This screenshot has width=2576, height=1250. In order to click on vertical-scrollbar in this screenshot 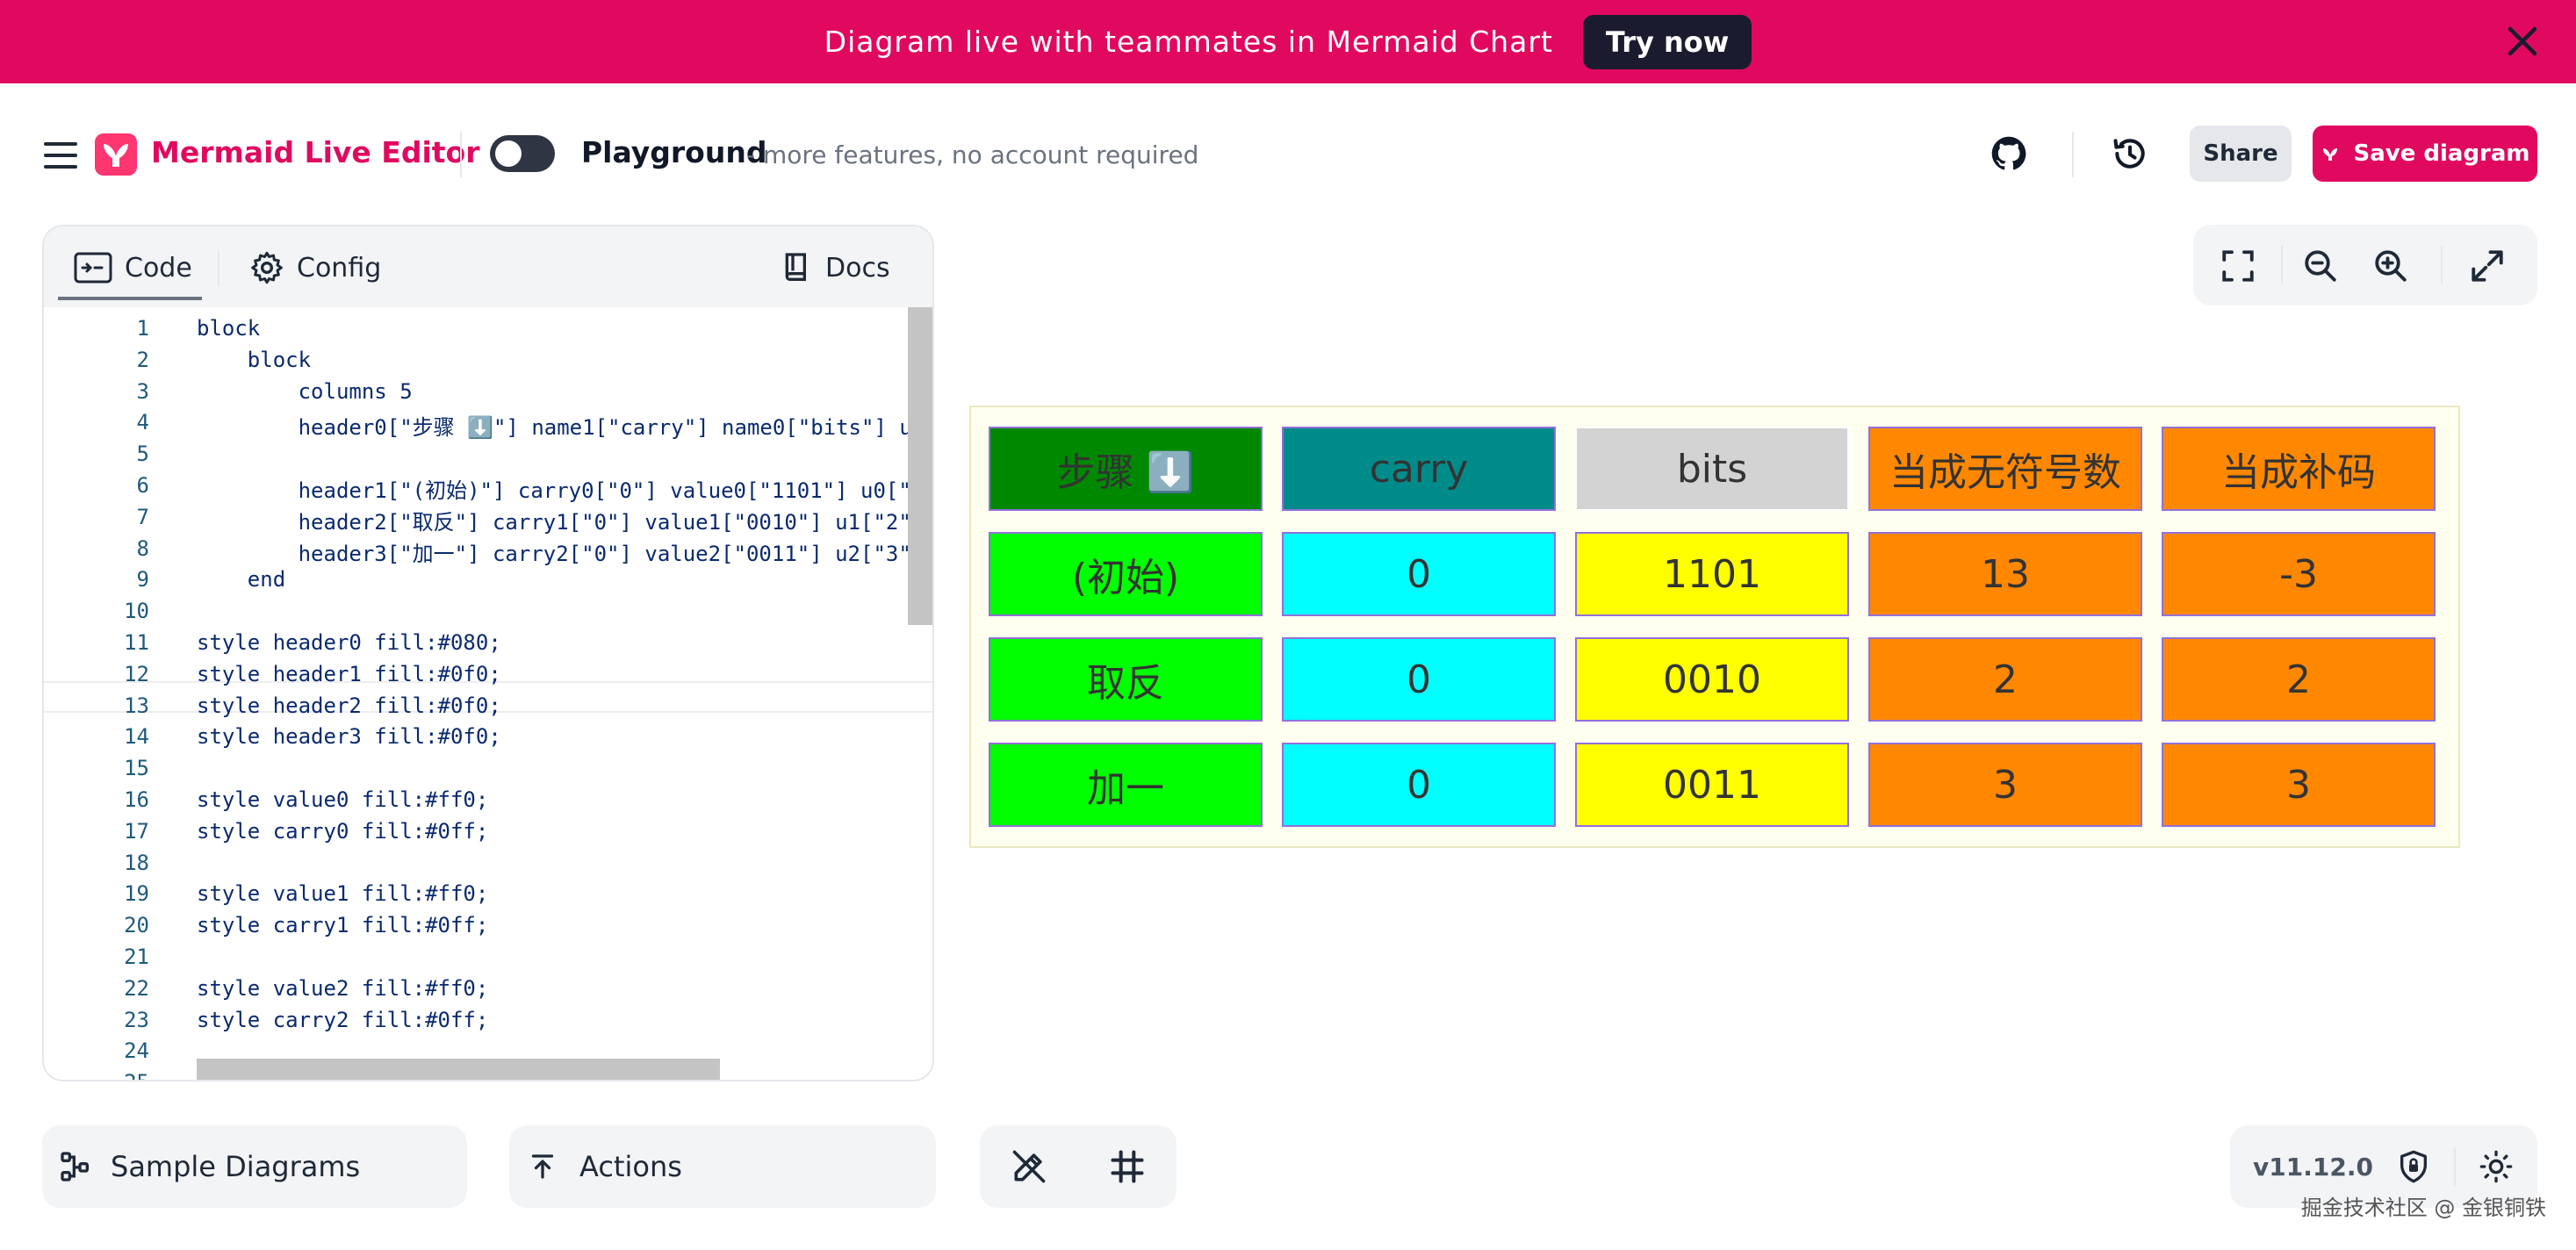, I will do `click(920, 466)`.